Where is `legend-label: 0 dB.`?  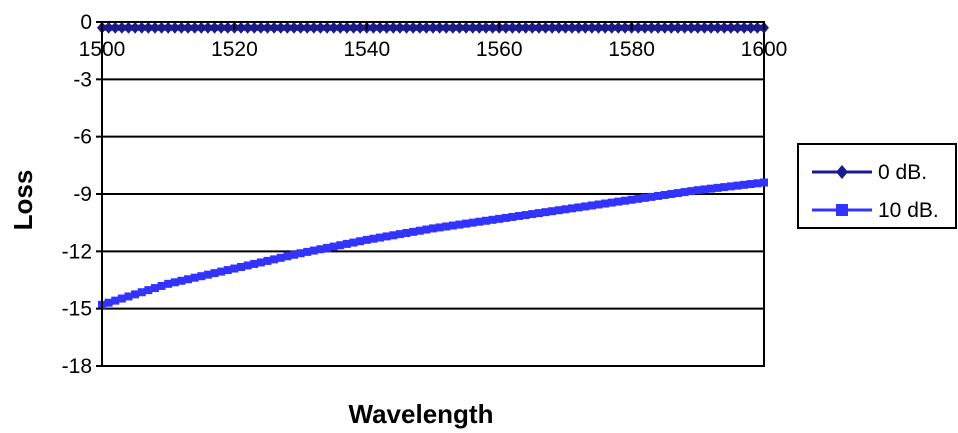
legend-label: 0 dB. is located at coordinates (902, 172).